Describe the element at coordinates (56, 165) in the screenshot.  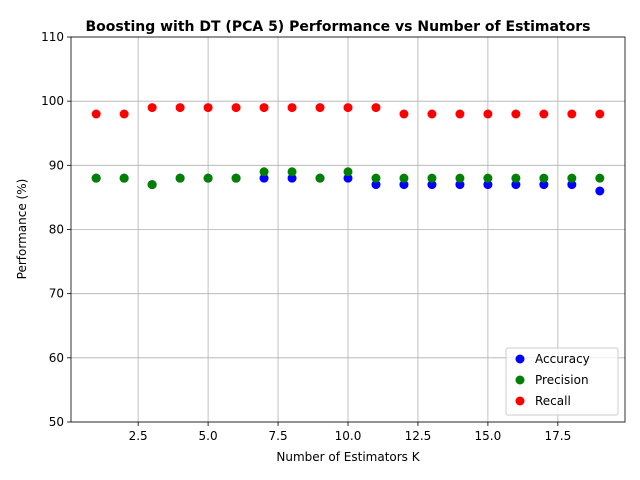
I see `y-tick-label: 90` at that location.